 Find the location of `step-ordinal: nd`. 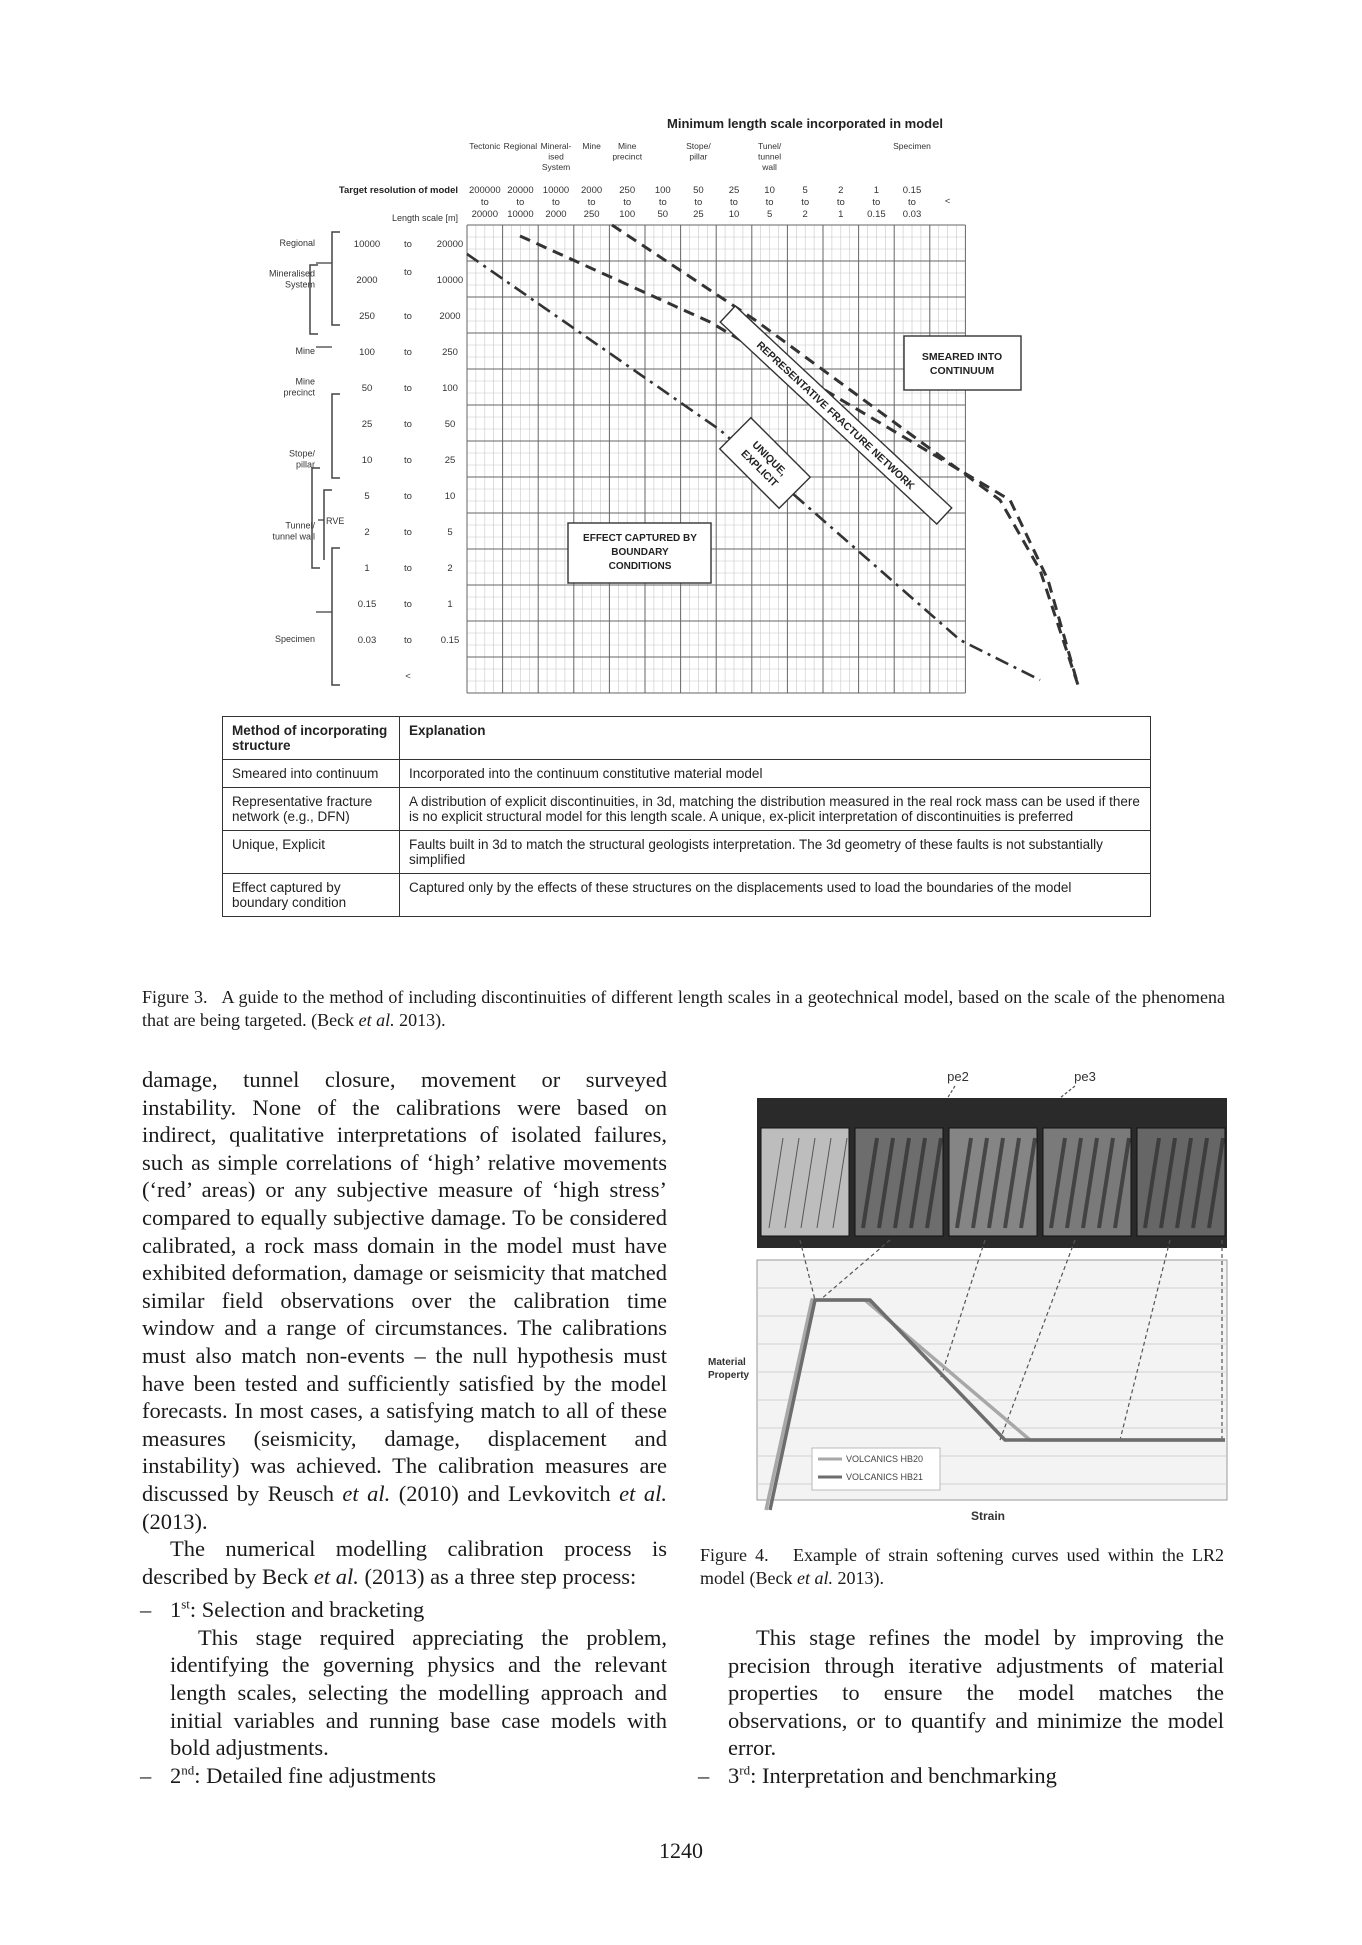

step-ordinal: nd is located at coordinates (188, 1770).